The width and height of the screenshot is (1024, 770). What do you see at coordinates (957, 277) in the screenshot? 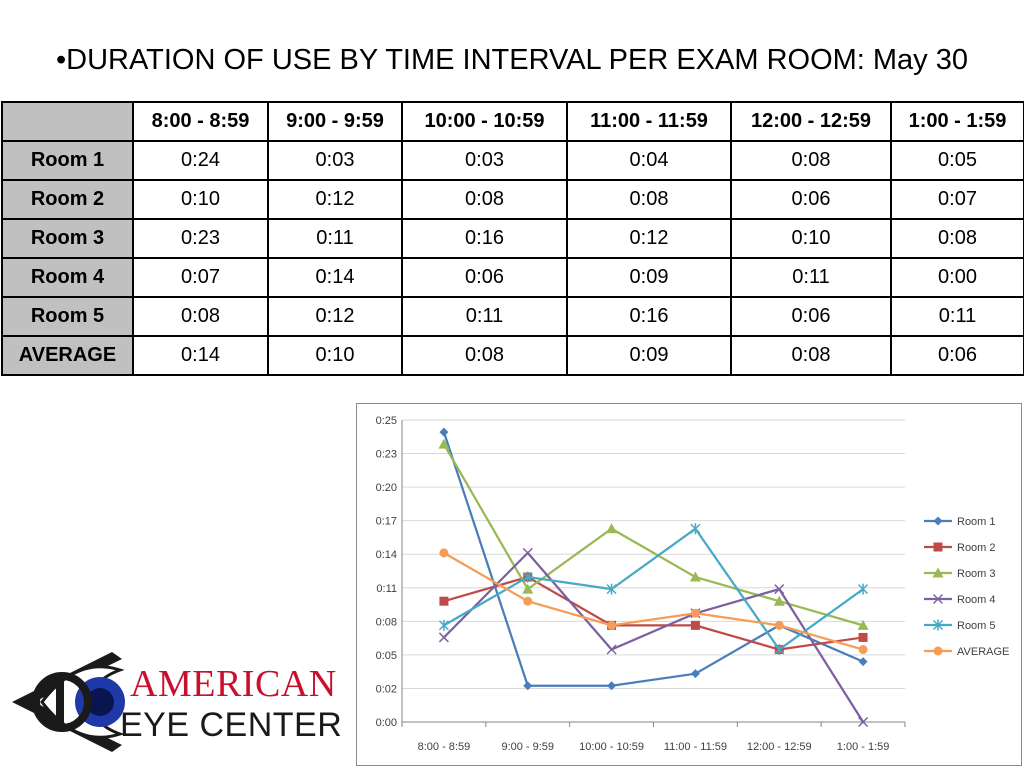
I see `table-cell: 0:00` at bounding box center [957, 277].